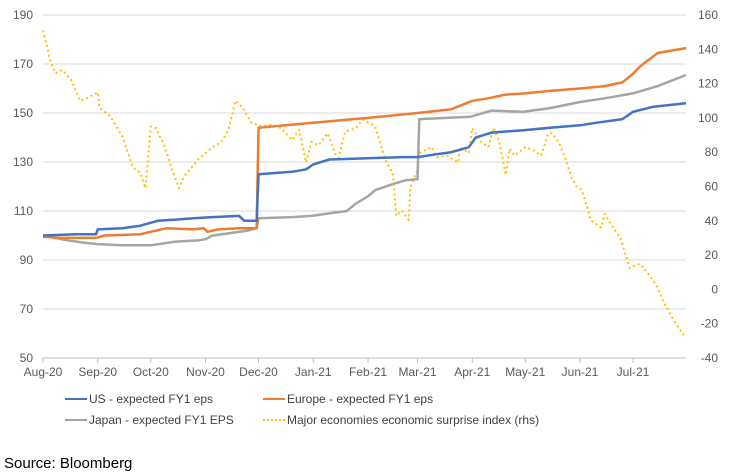 The image size is (731, 476). Describe the element at coordinates (712, 187) in the screenshot. I see `y2-tick-label: 60` at that location.